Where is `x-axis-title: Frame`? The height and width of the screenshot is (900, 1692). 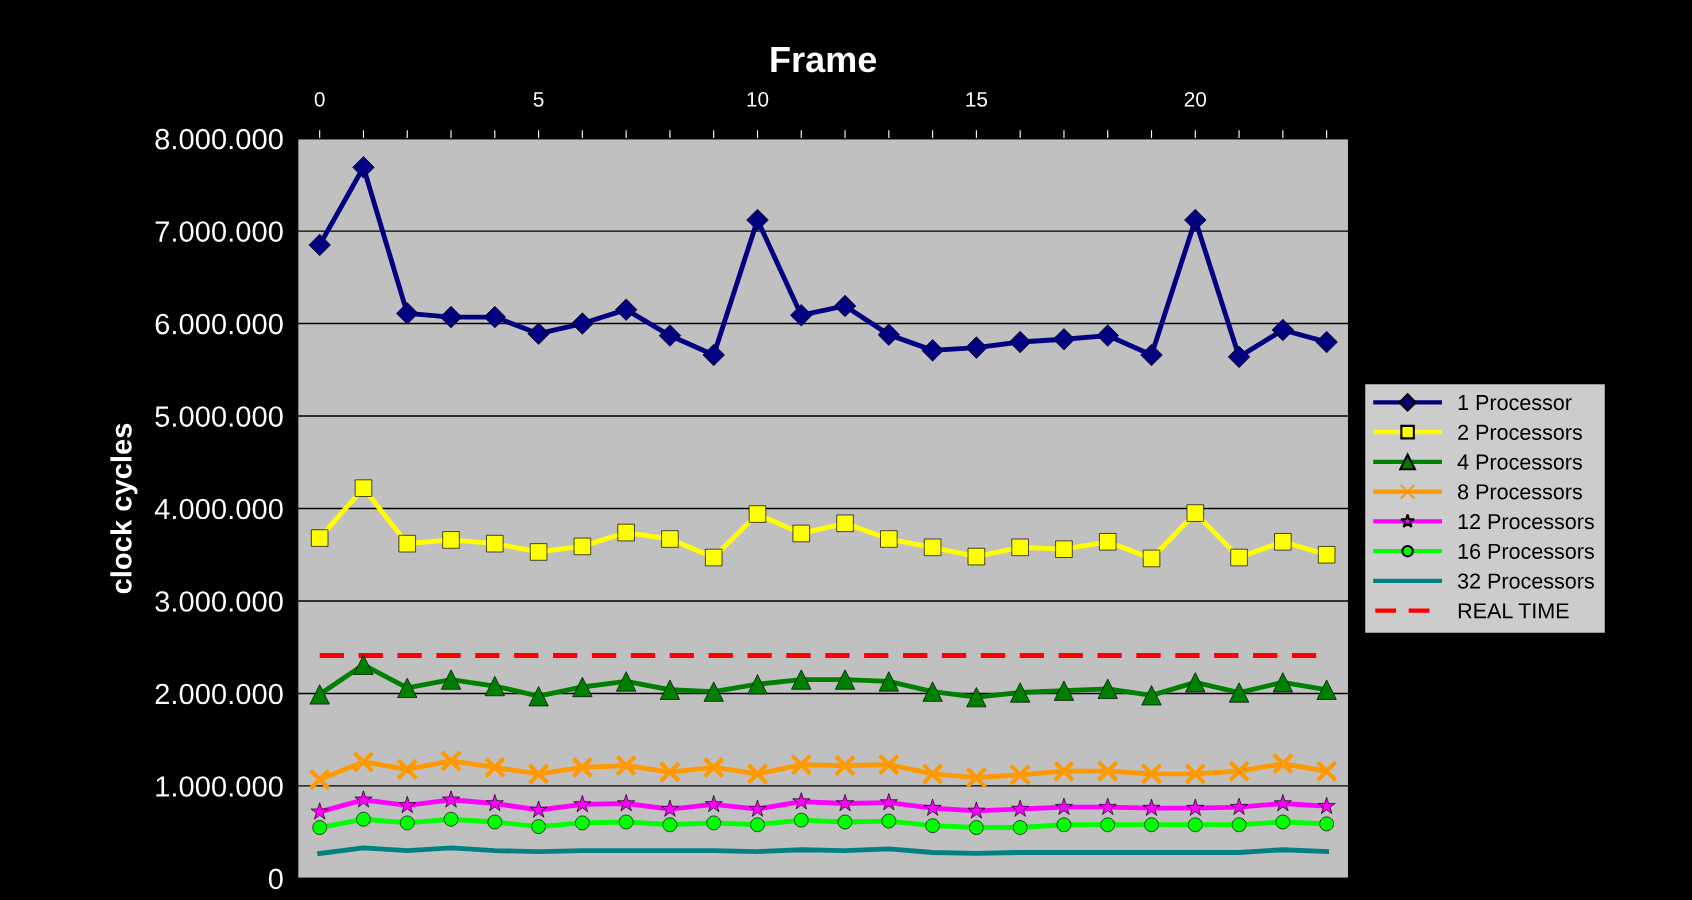
x-axis-title: Frame is located at coordinates (824, 60).